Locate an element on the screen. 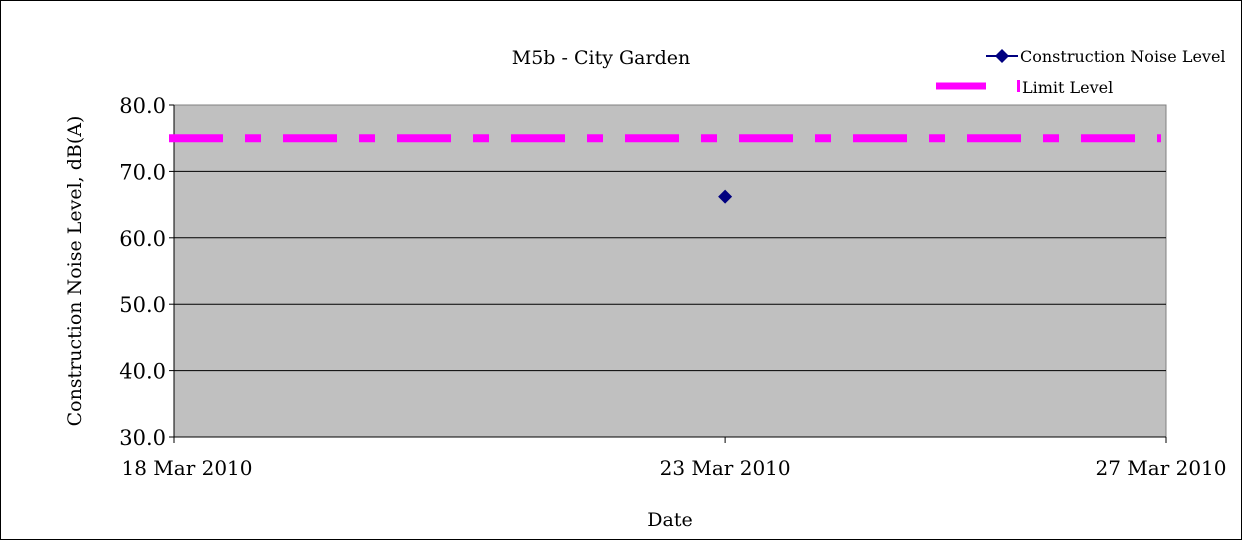 Image resolution: width=1242 pixels, height=544 pixels. y-tick-label-3: 60.0 is located at coordinates (142, 239).